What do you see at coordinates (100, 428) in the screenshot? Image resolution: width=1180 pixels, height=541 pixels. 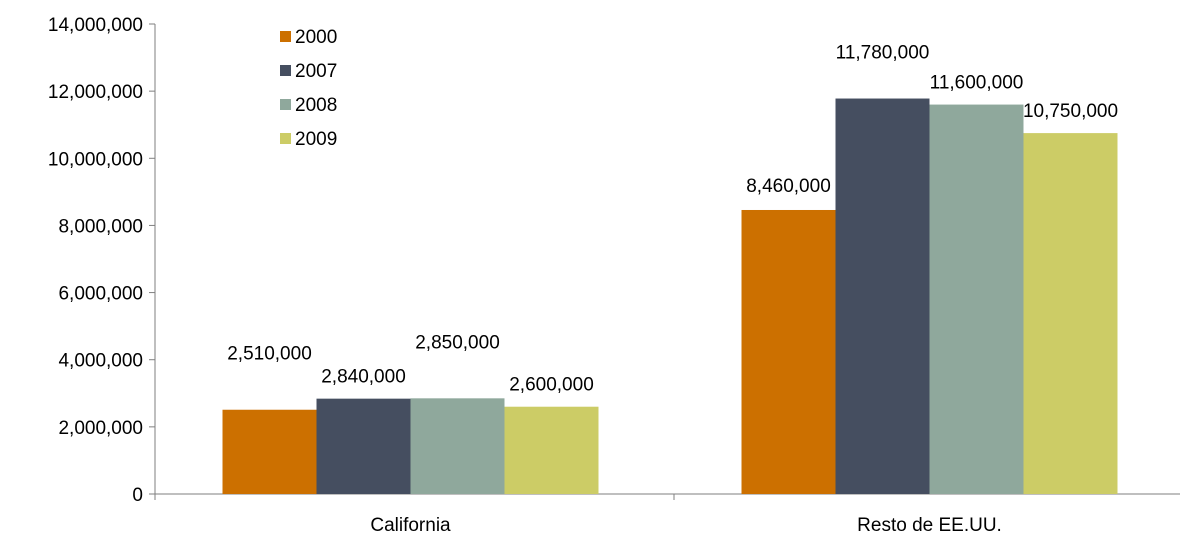 I see `y-tick-label: 2,000,000` at bounding box center [100, 428].